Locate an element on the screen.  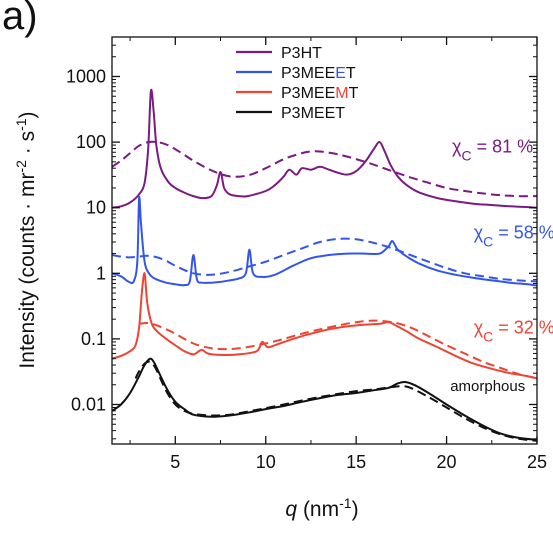
x-tick-label: 5 is located at coordinates (175, 462).